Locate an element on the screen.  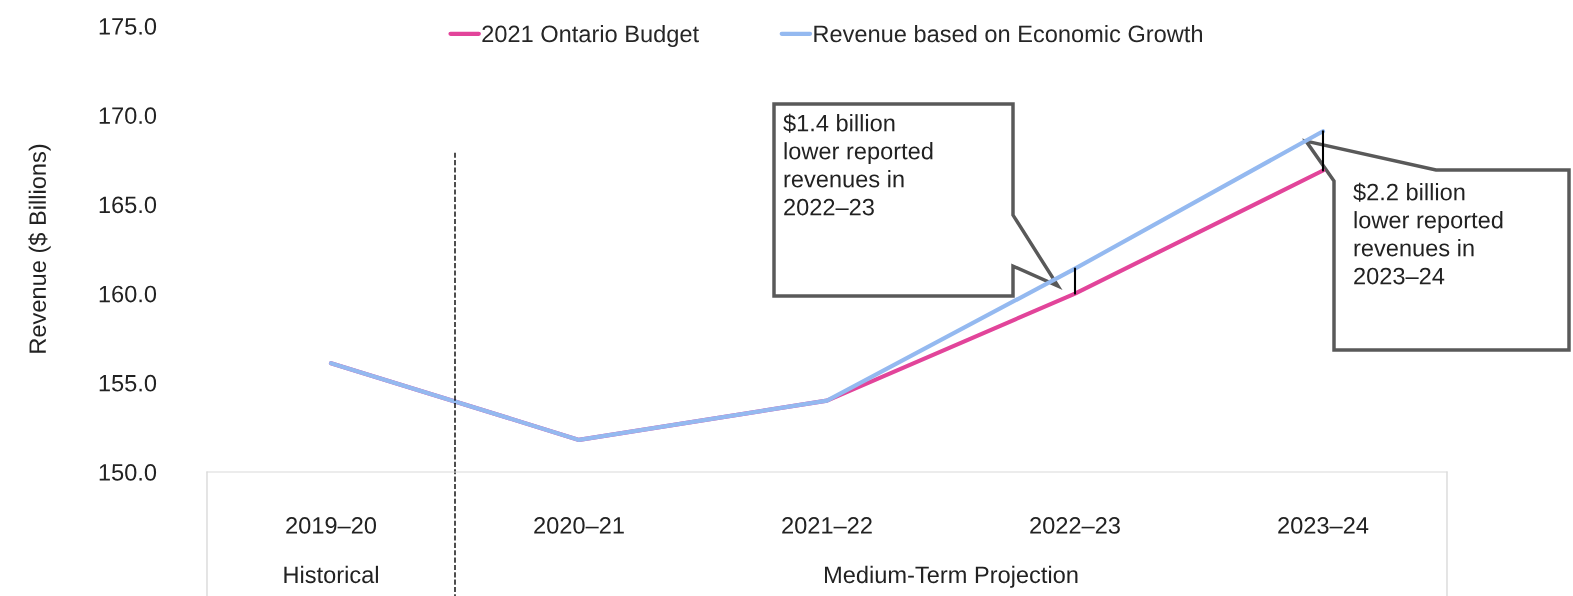
y-tick-label: 155.0 is located at coordinates (128, 383).